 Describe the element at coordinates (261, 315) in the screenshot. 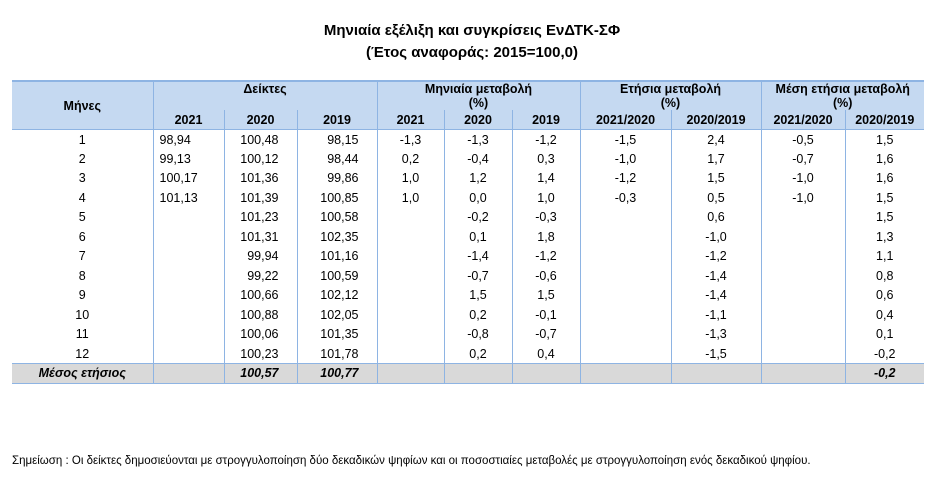

I see `value-cell: 100,88` at that location.